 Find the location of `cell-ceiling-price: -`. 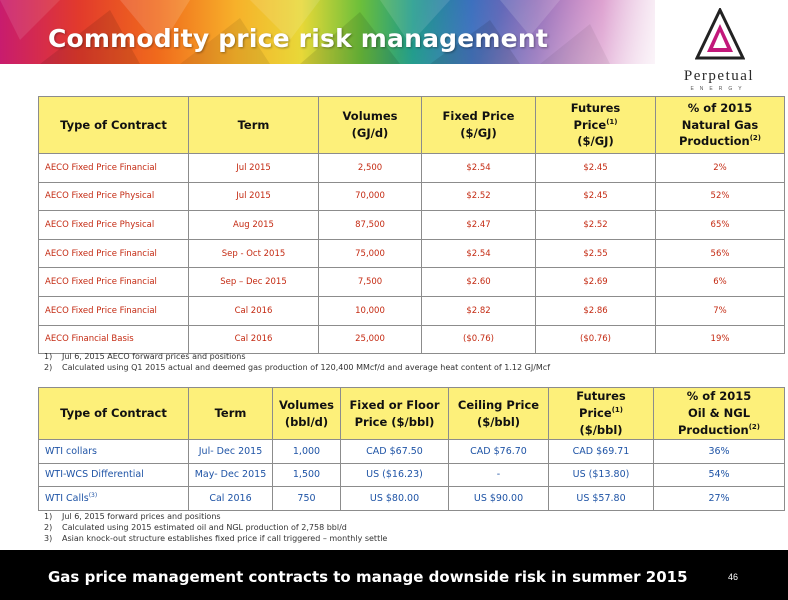

cell-ceiling-price: - is located at coordinates (498, 474).